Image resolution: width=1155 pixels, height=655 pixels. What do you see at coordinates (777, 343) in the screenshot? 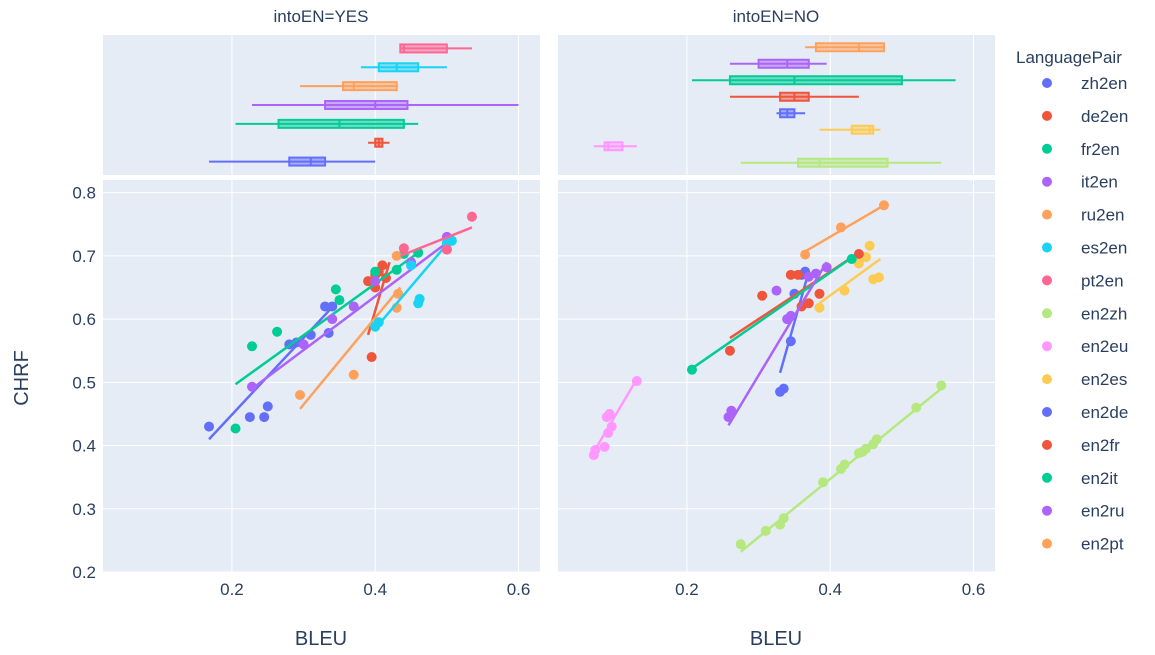
I see `trendline-en2ru` at bounding box center [777, 343].